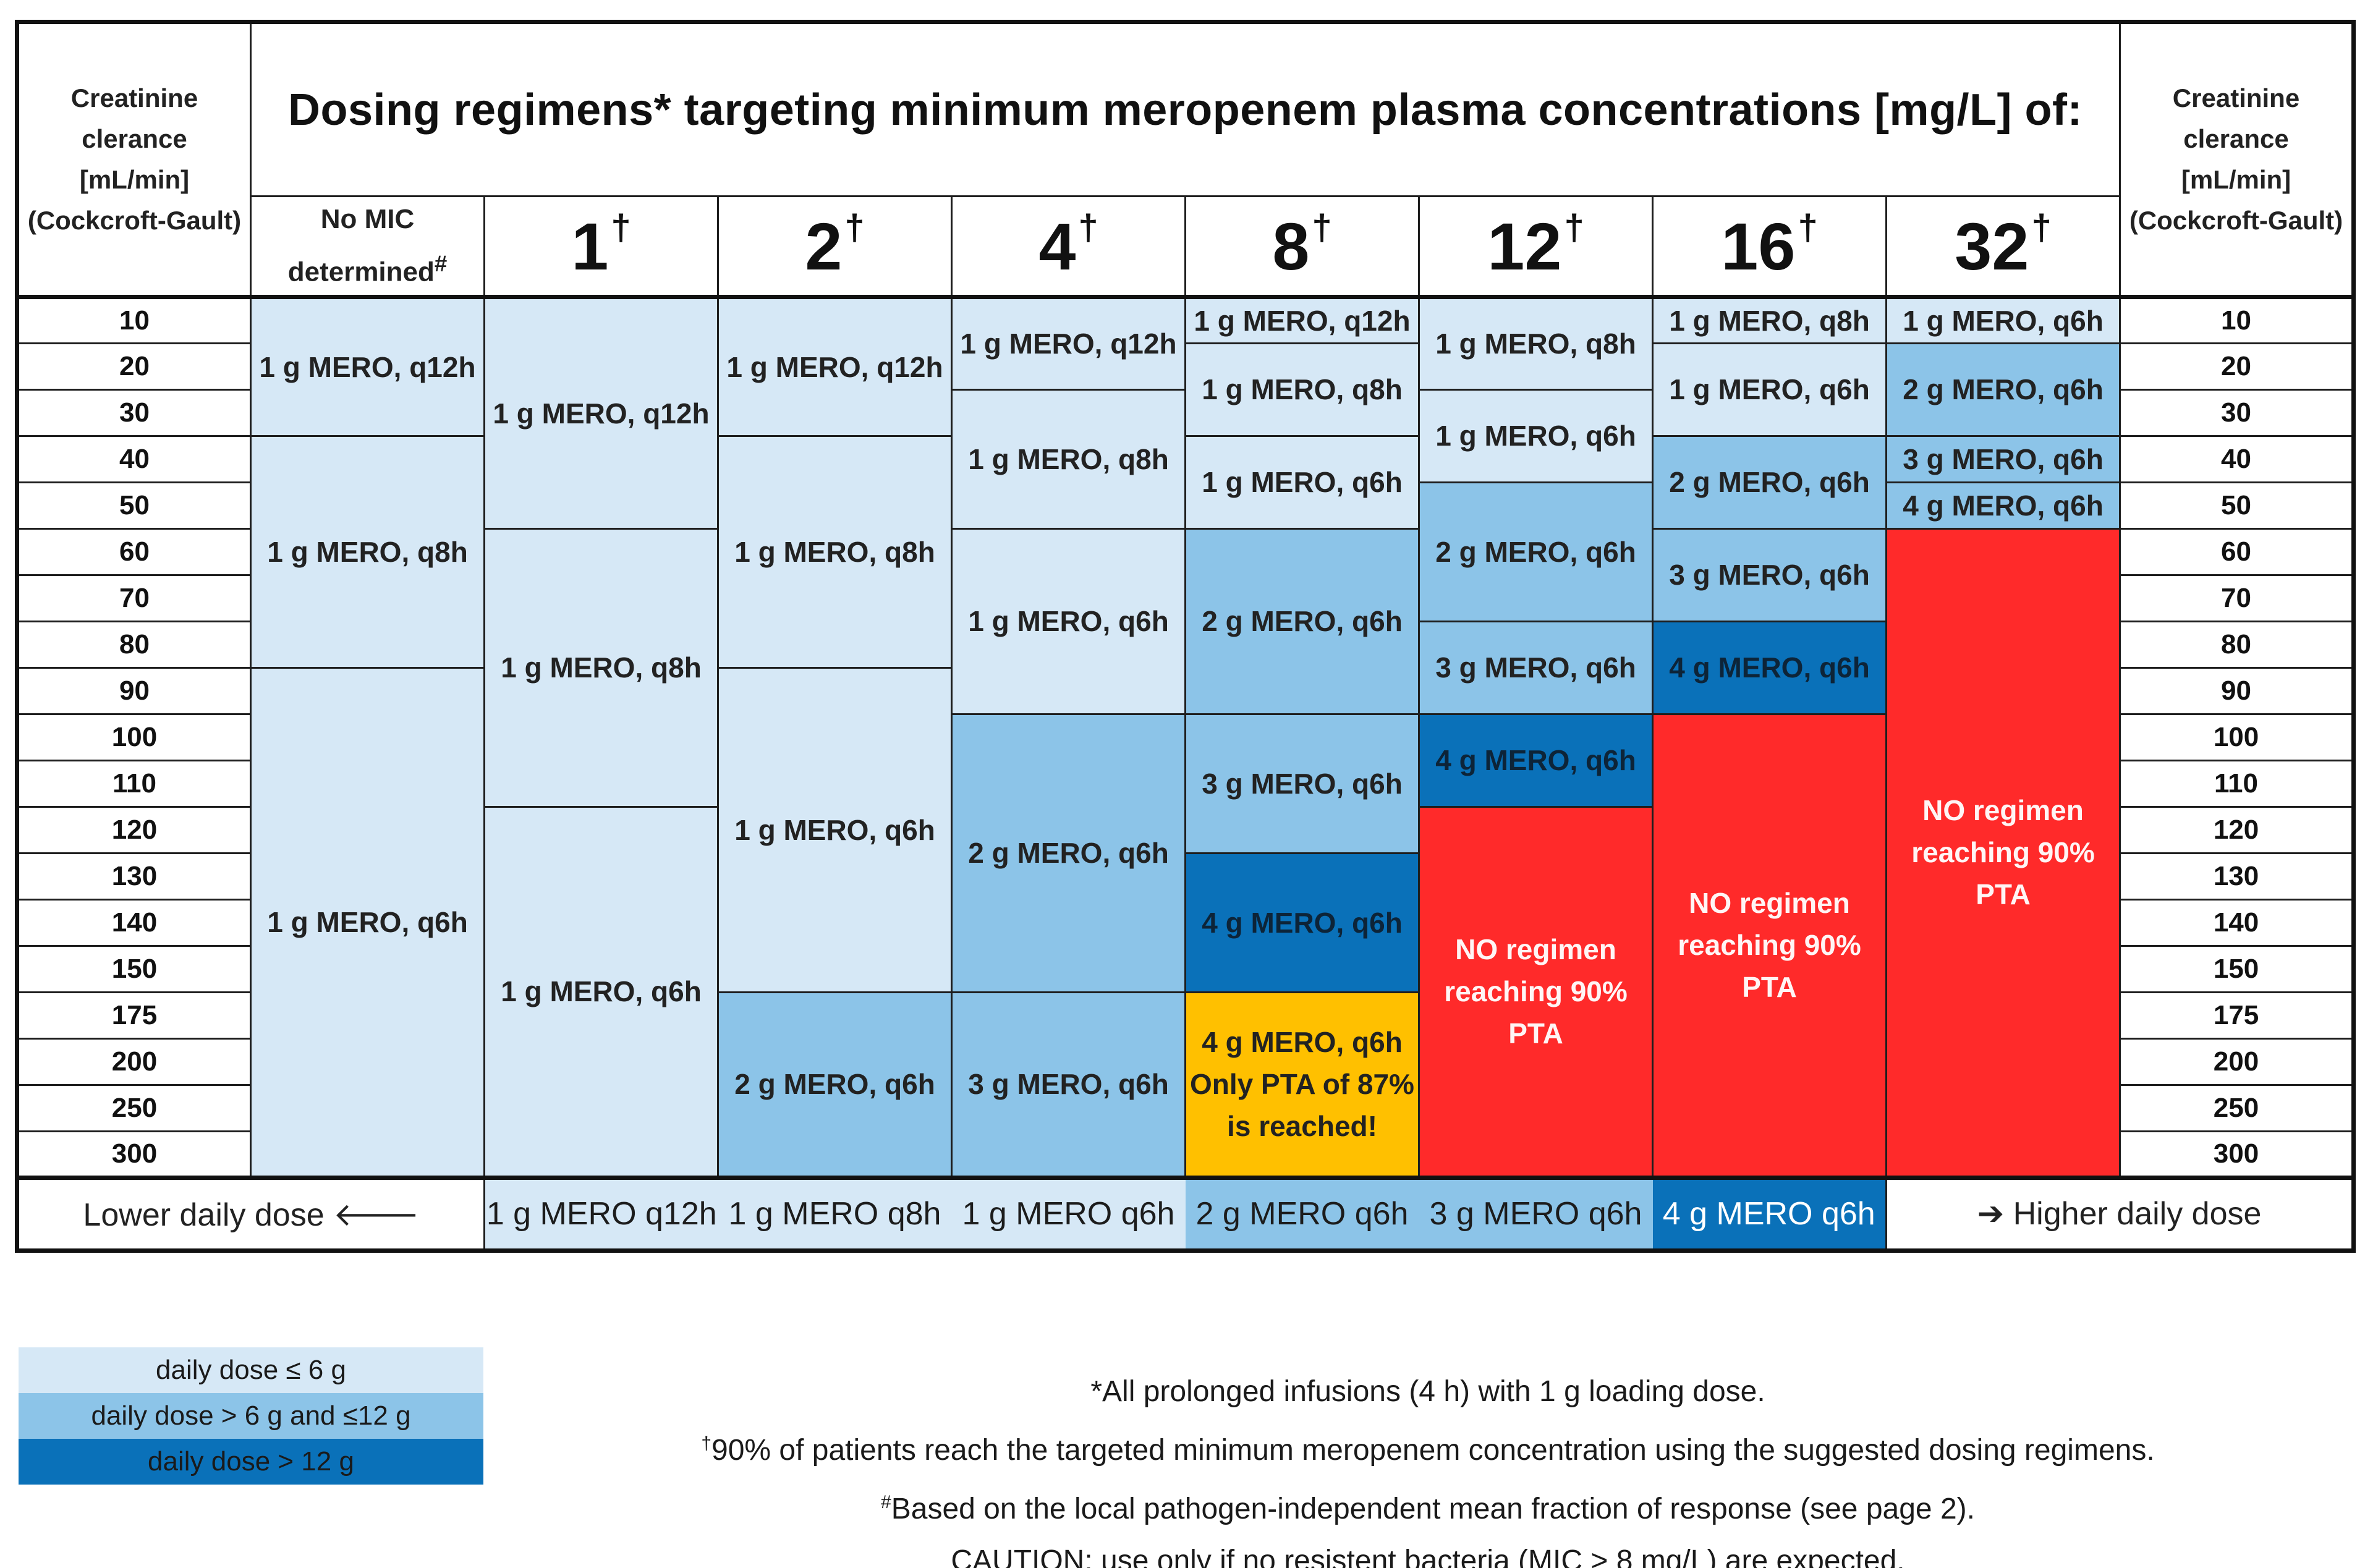 The width and height of the screenshot is (2365, 1568). Describe the element at coordinates (601, 246) in the screenshot. I see `mic-1-header: 1†` at that location.